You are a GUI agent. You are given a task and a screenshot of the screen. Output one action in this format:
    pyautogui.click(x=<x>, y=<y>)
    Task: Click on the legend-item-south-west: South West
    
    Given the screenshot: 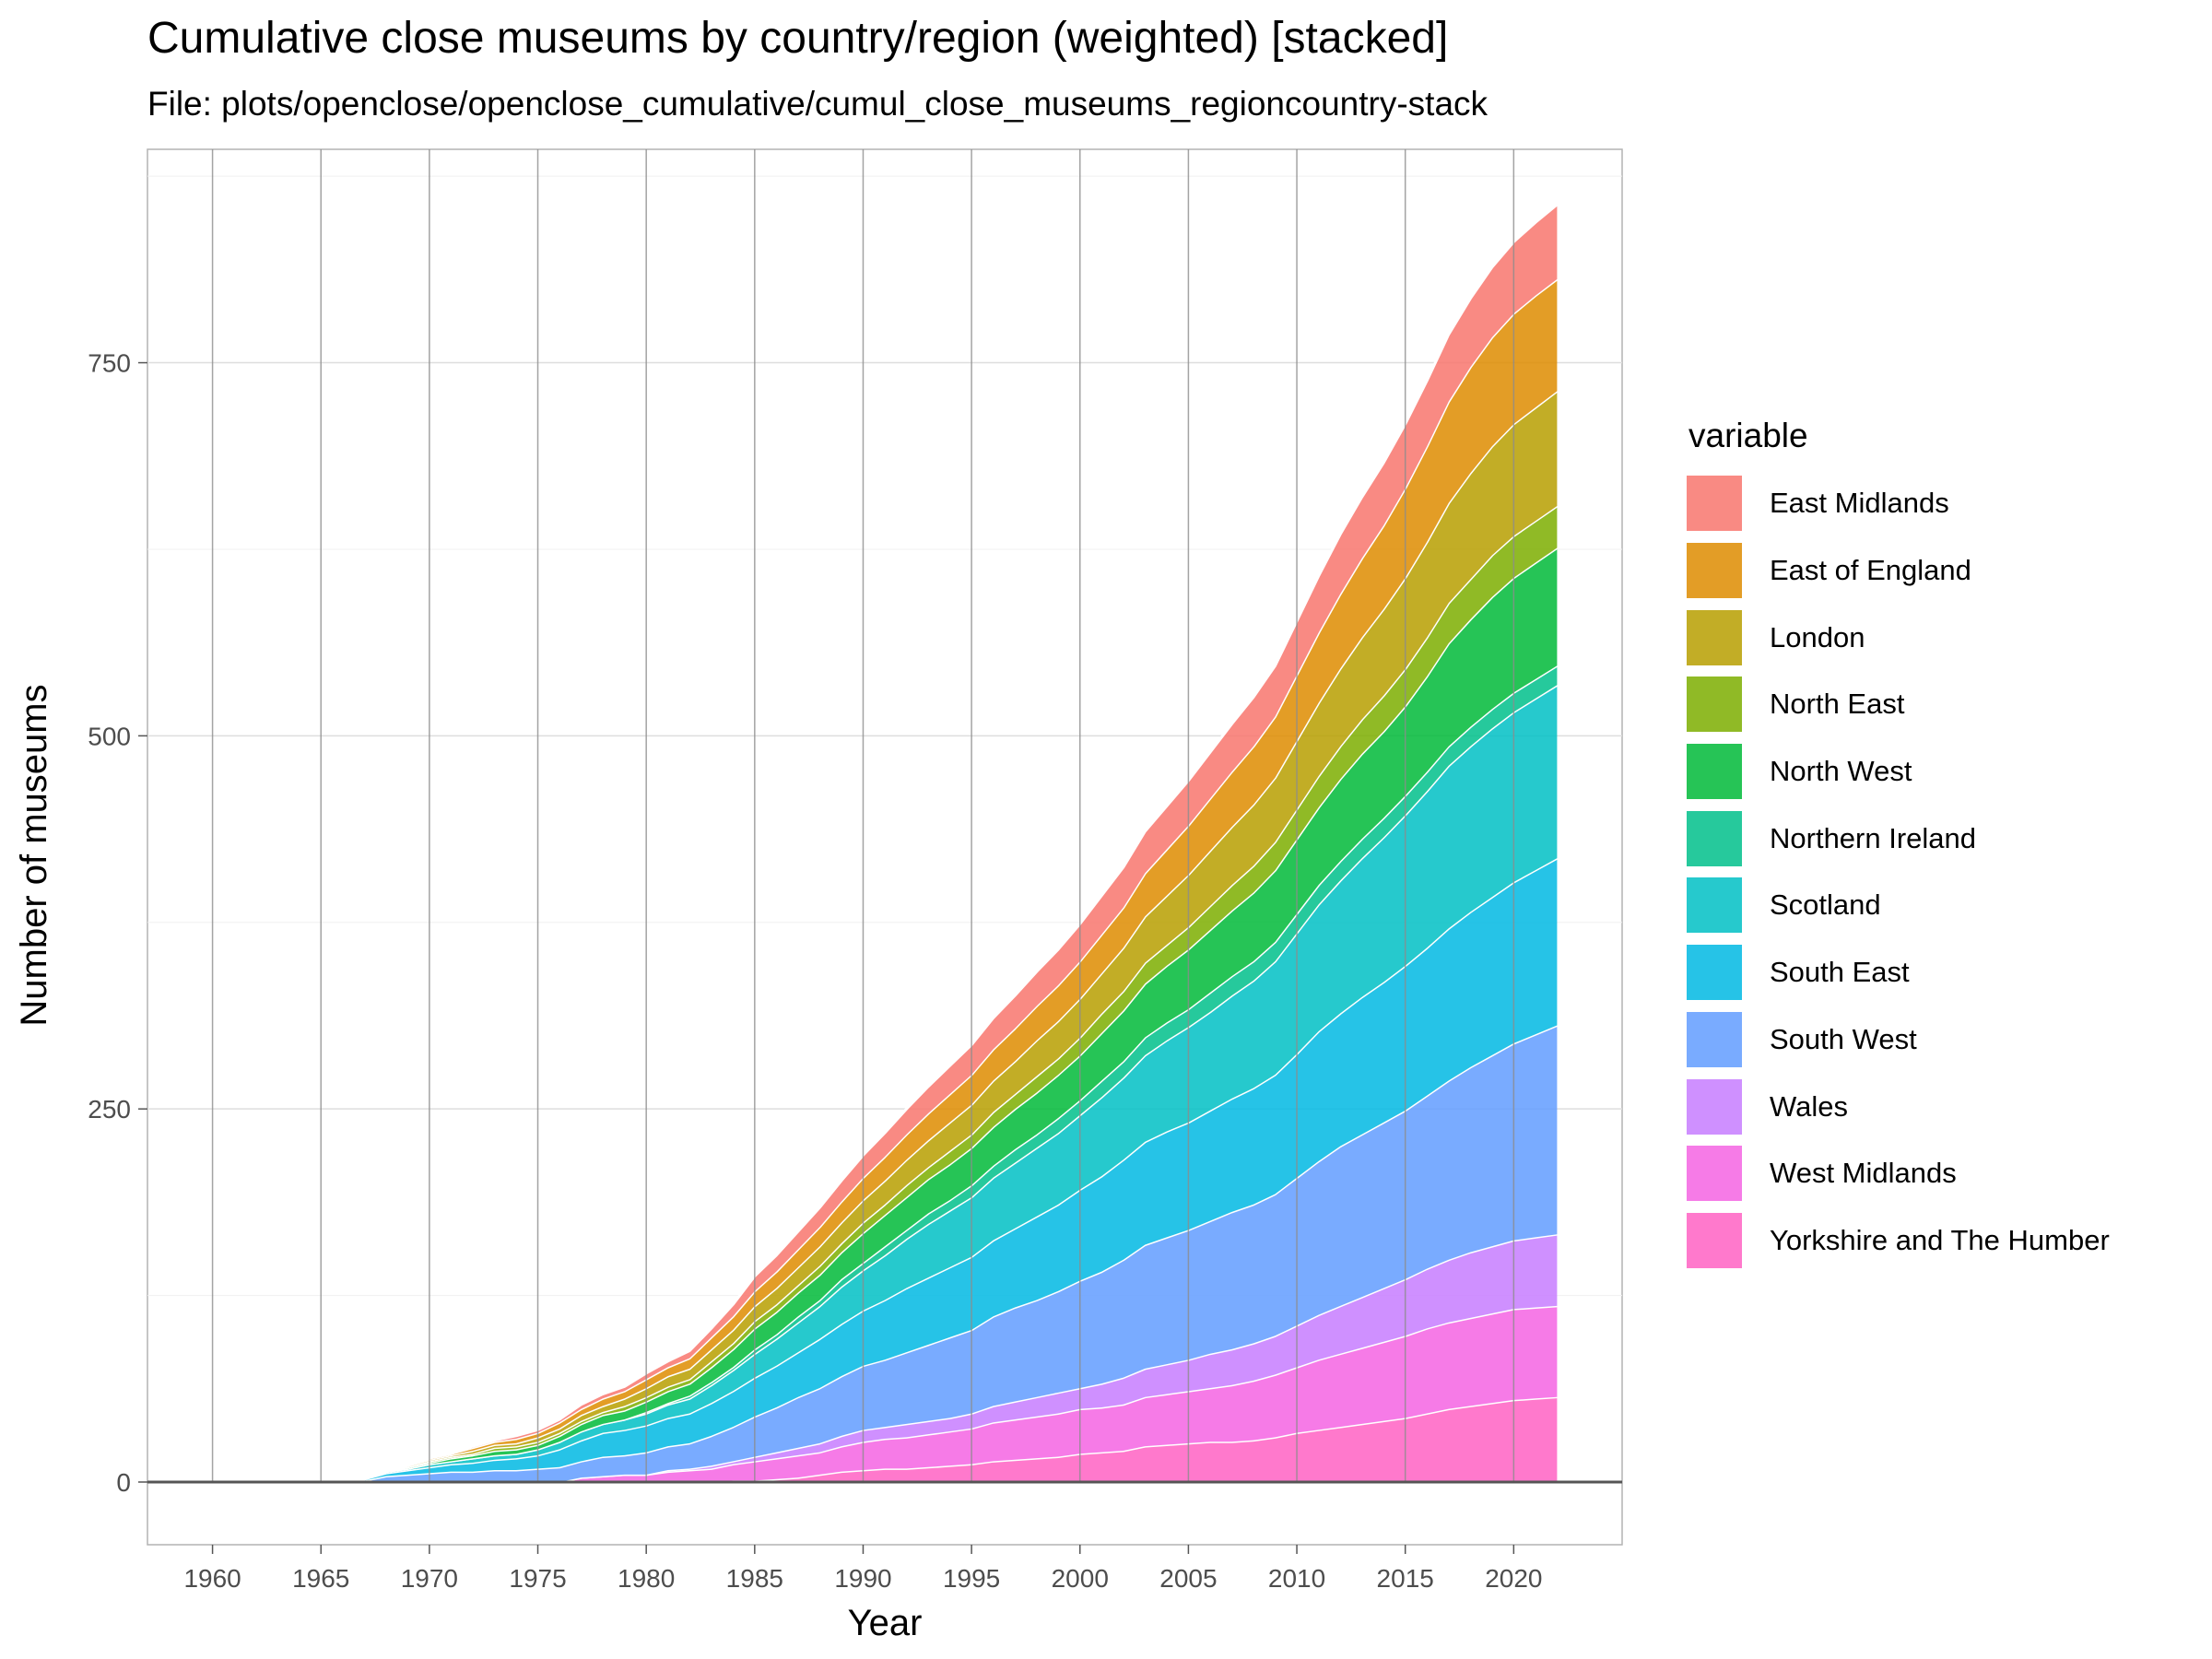 What is the action you would take?
    pyautogui.click(x=1898, y=1040)
    